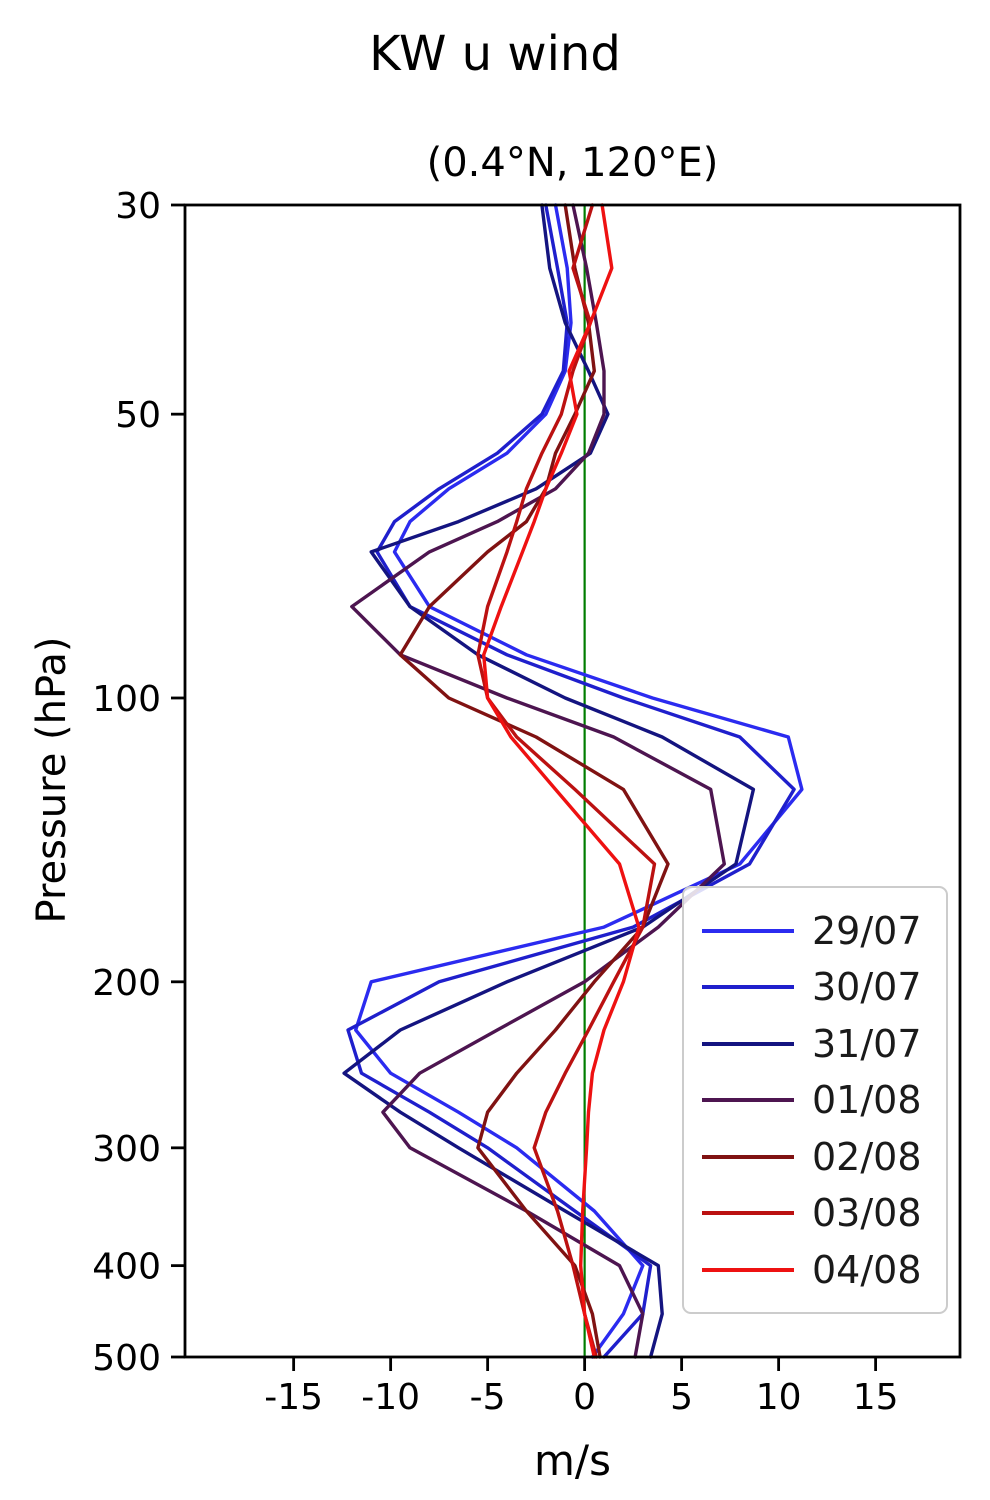 This screenshot has width=990, height=1500. I want to click on legend-entry-31-07: 31/07, so click(821, 1044).